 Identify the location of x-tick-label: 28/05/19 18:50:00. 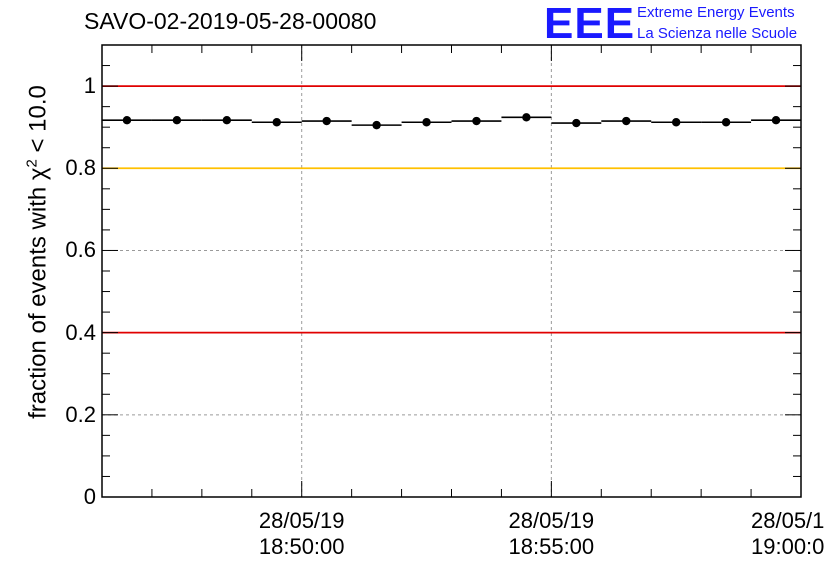
(302, 534).